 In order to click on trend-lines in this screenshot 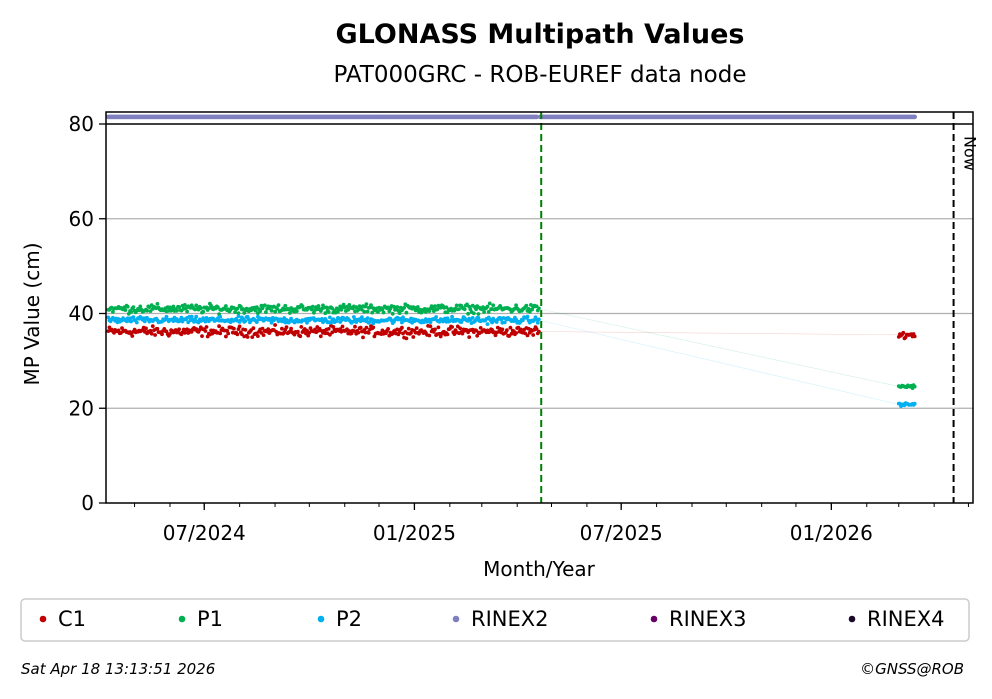, I will do `click(718, 356)`.